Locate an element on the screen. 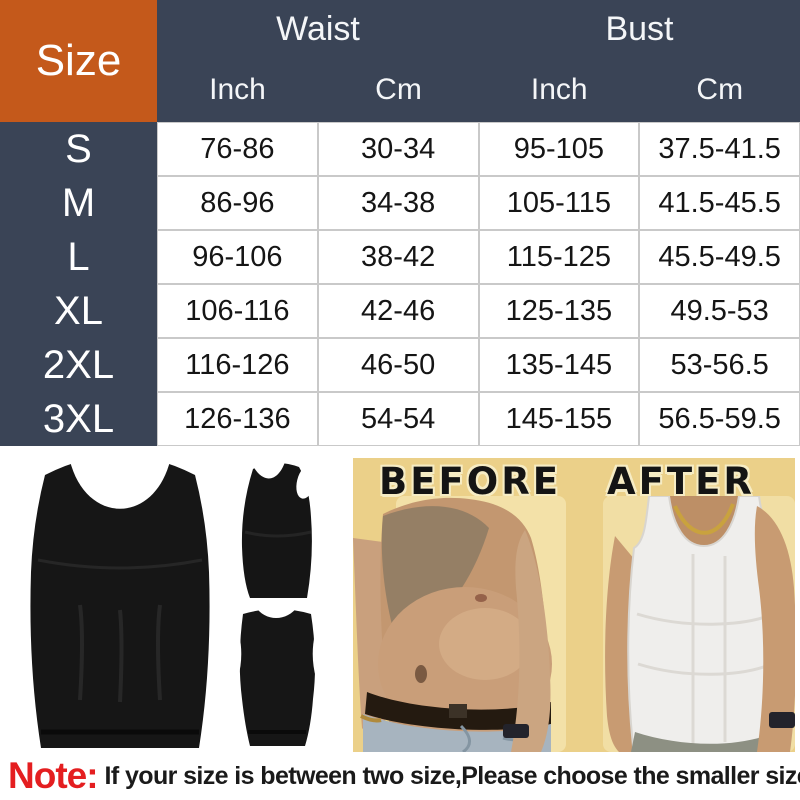 Image resolution: width=800 pixels, height=800 pixels. size-chart-cell: 49.5-53 is located at coordinates (719, 311).